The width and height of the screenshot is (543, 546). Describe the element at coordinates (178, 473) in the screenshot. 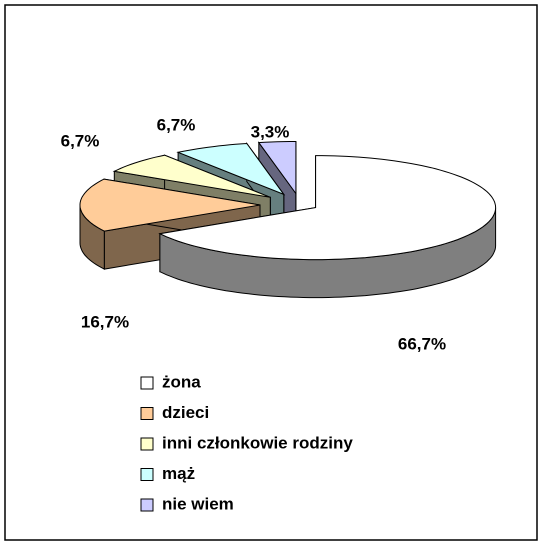

I see `legend-label: mąż` at that location.